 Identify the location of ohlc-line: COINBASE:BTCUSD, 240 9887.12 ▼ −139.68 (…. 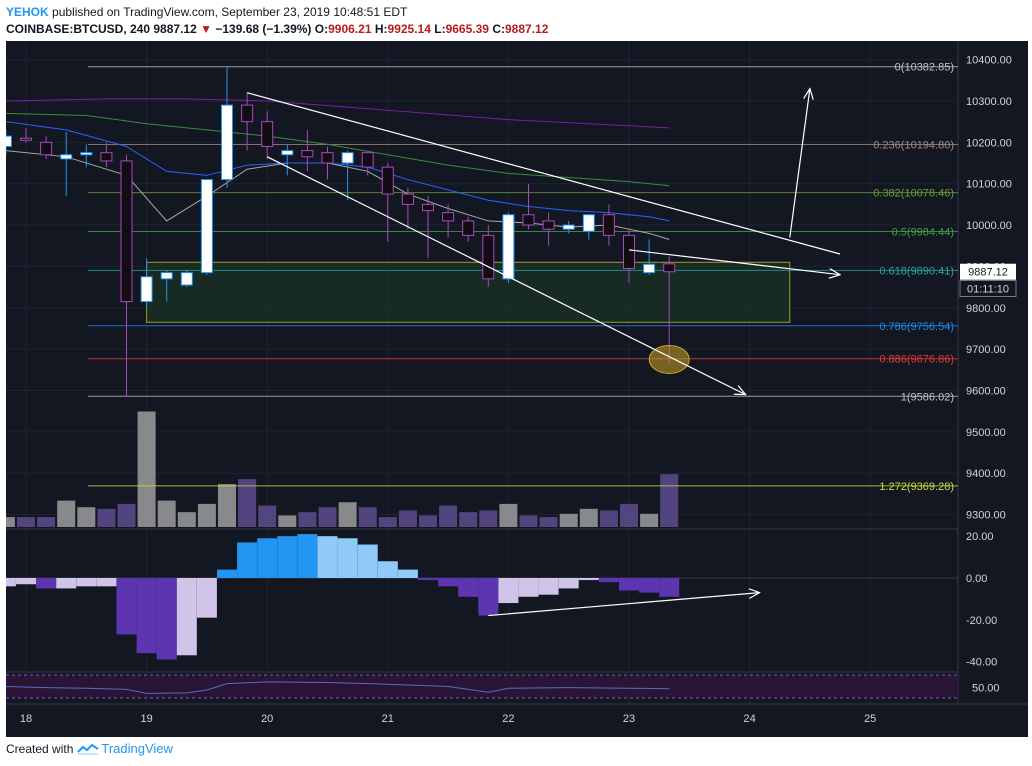
(277, 29).